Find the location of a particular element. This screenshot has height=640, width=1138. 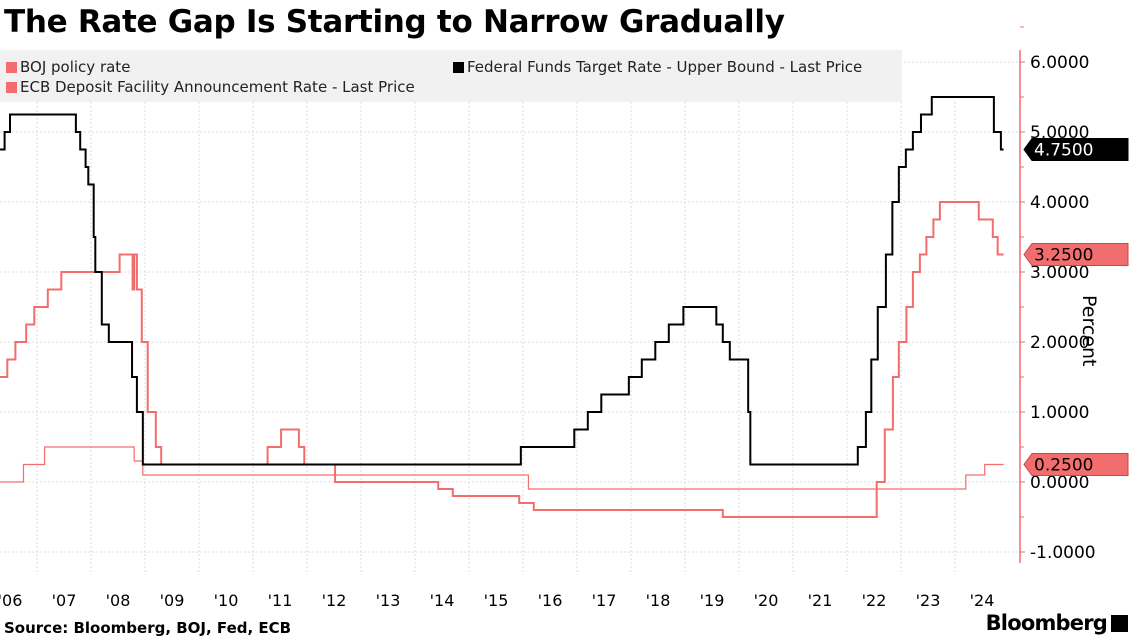

x-tick-label: '15 is located at coordinates (496, 600).